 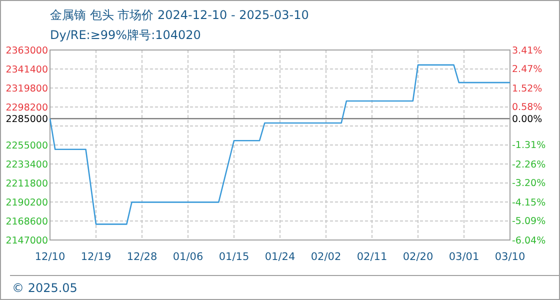 I want to click on x-tick-label: 03/10, so click(x=510, y=257).